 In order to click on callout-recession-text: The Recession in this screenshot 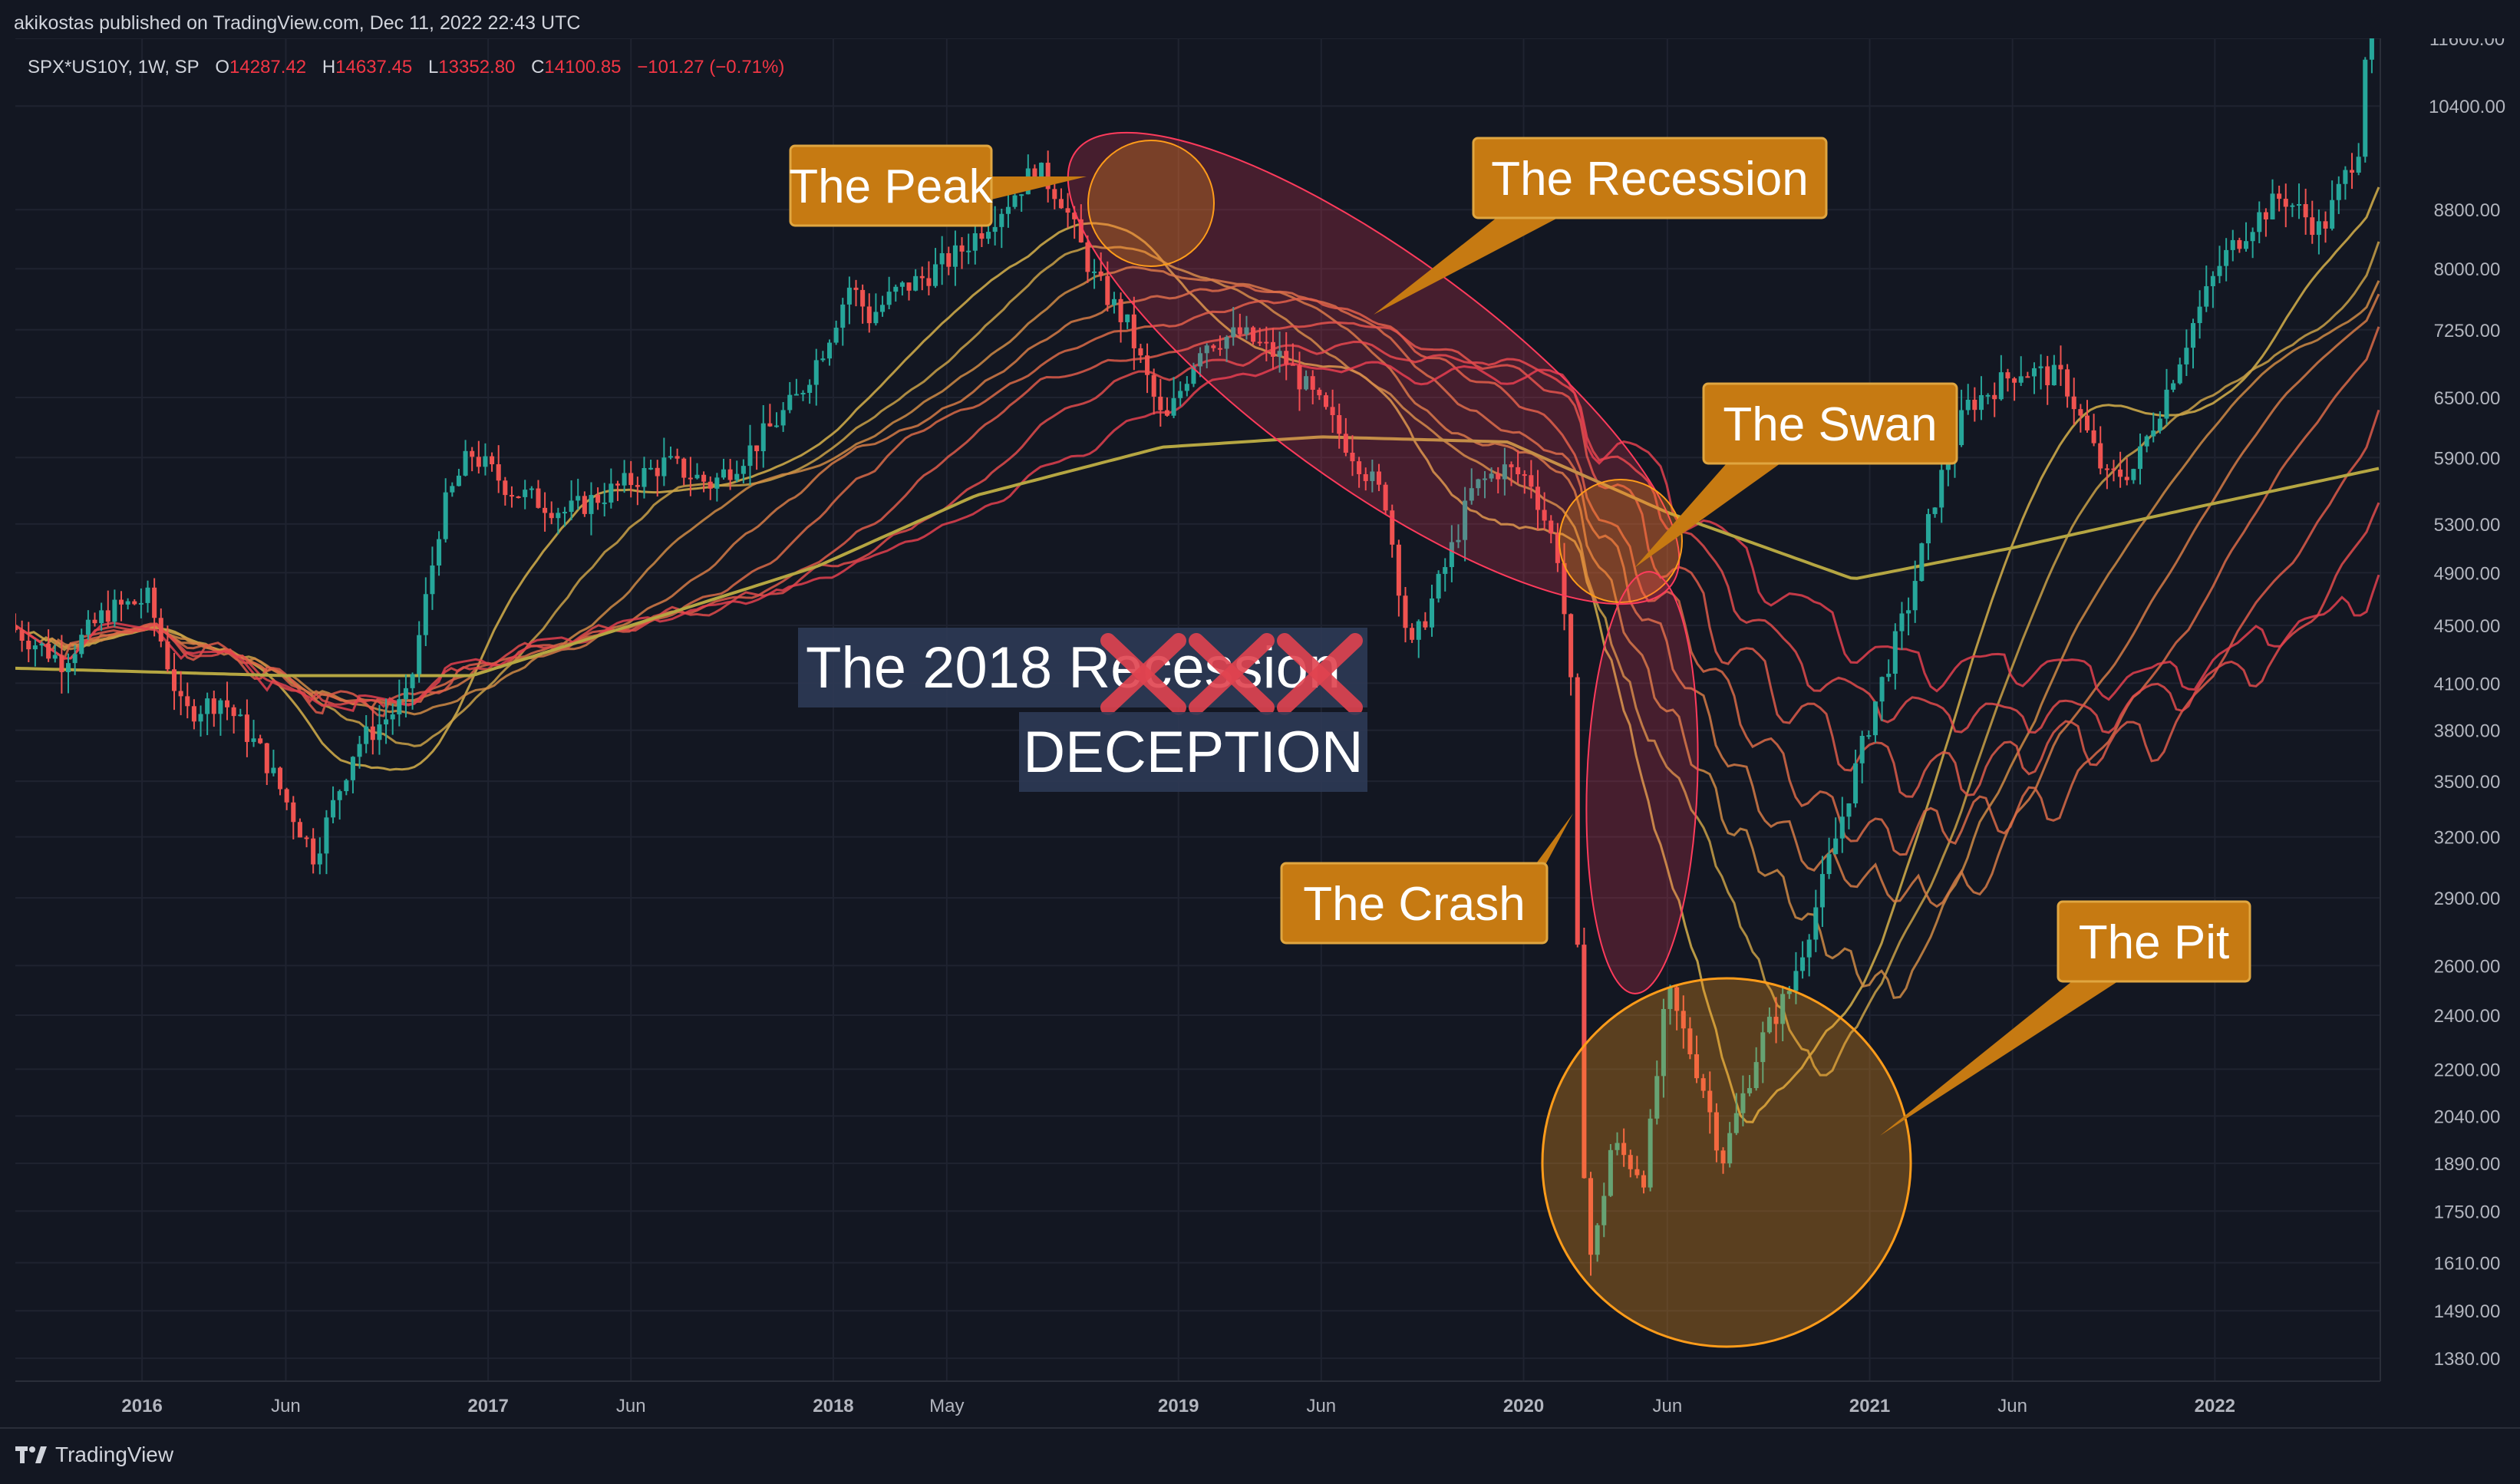, I will do `click(1650, 179)`.